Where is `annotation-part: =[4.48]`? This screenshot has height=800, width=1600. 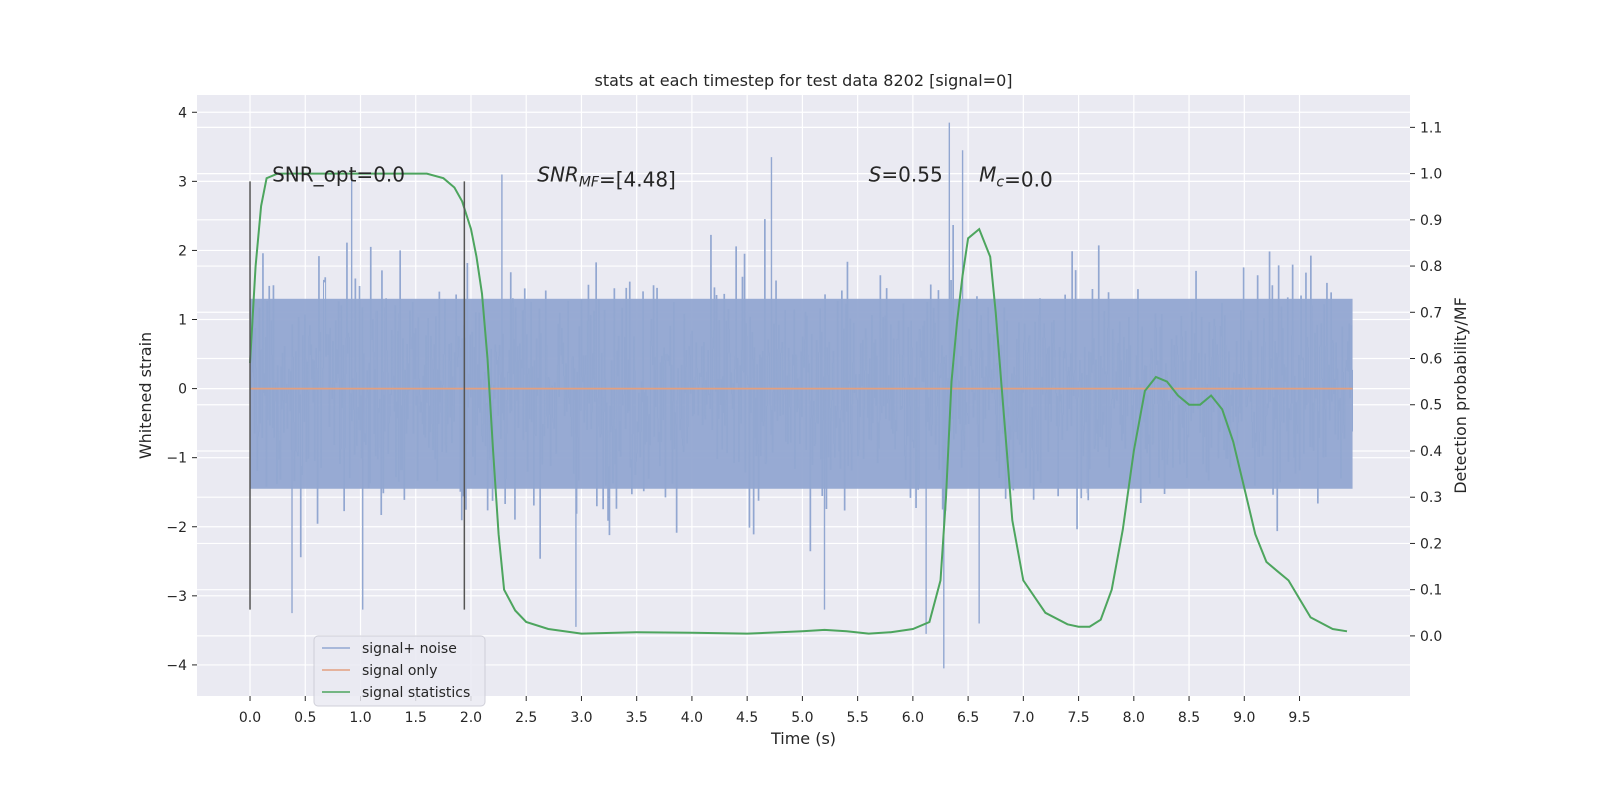
annotation-part: =[4.48] is located at coordinates (637, 179).